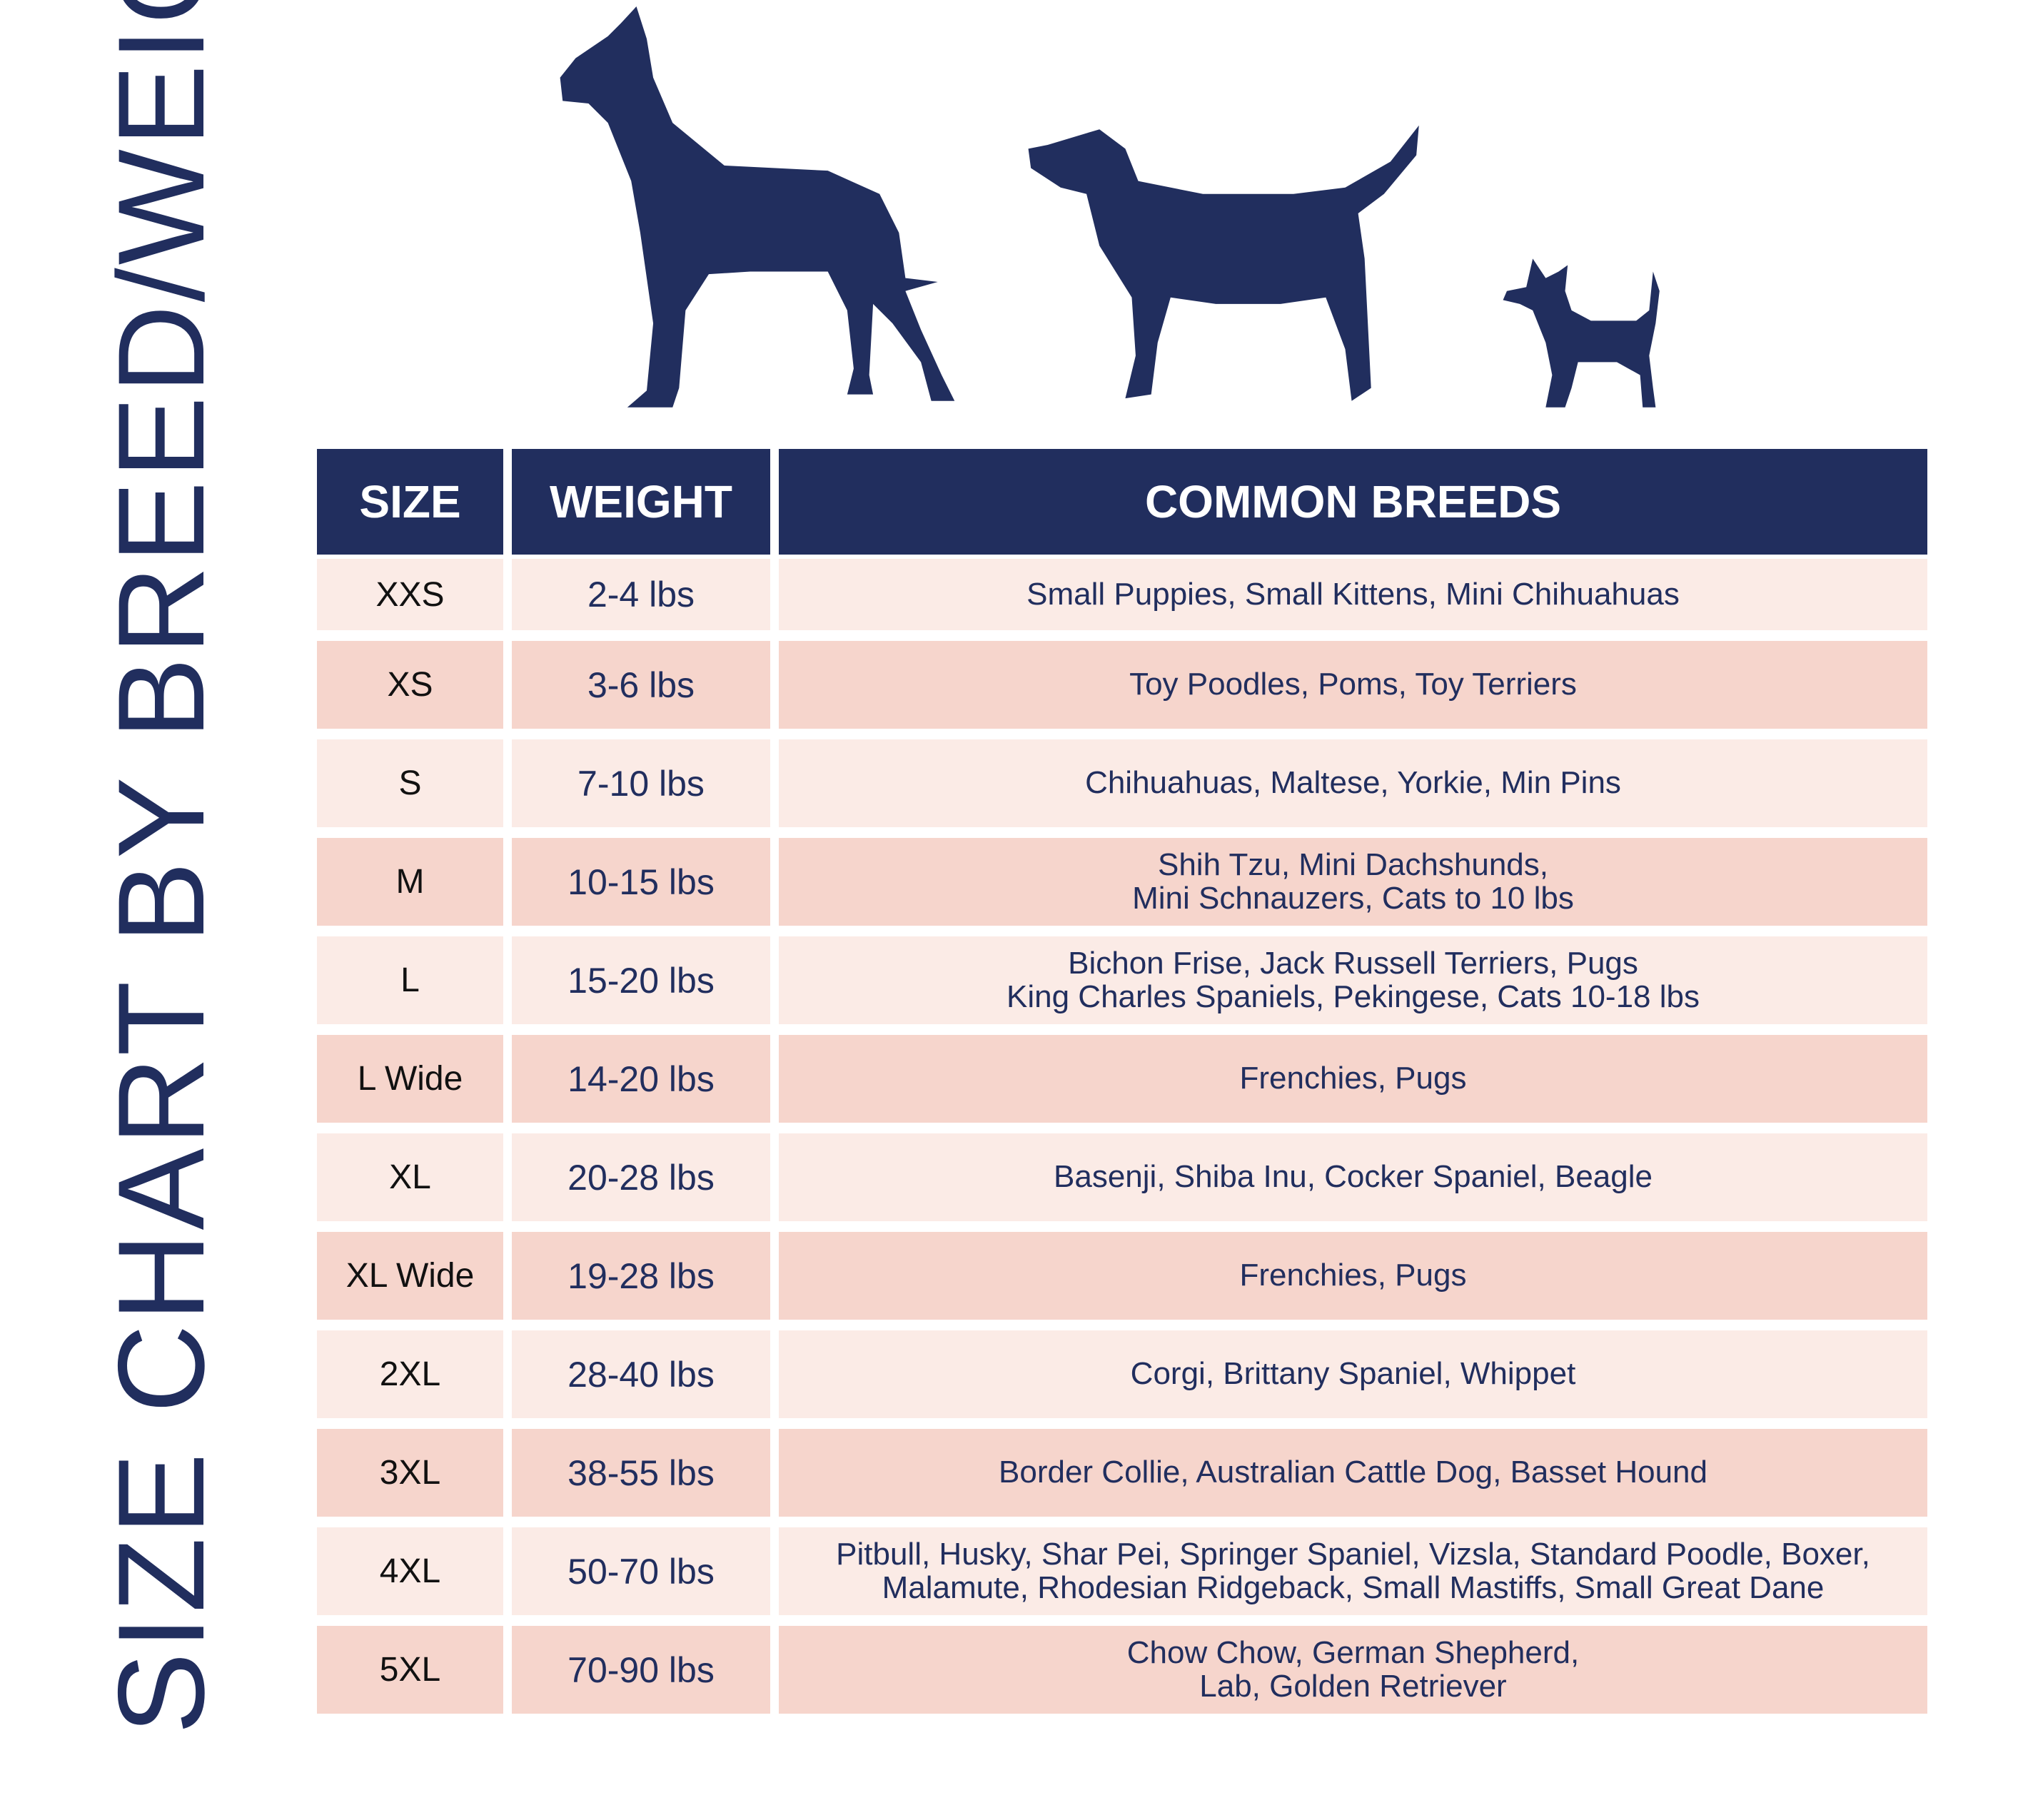 The width and height of the screenshot is (2018, 1820). Describe the element at coordinates (1353, 685) in the screenshot. I see `breeds-cell: Toy Poodles, Poms, Toy Terriers` at that location.